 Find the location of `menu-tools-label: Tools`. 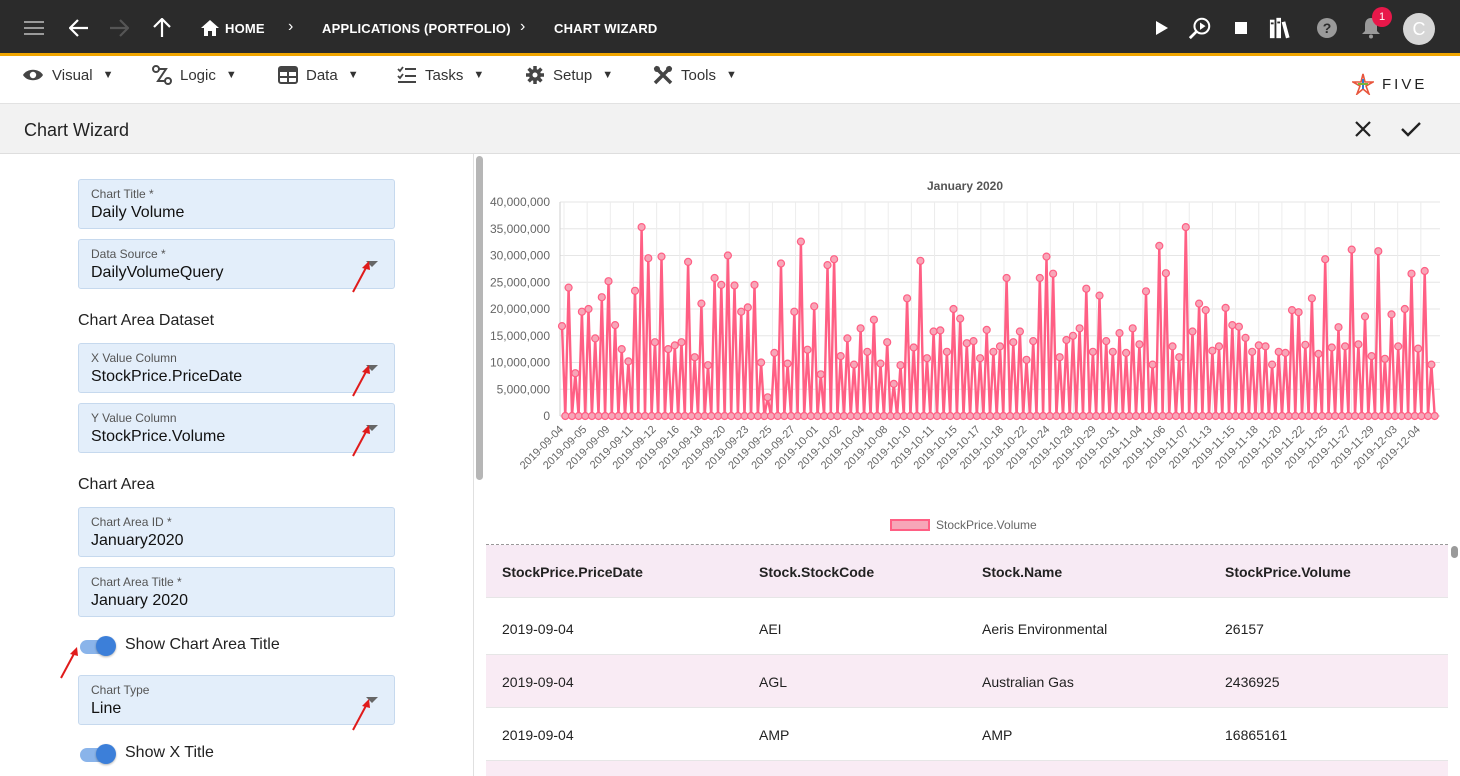

menu-tools-label: Tools is located at coordinates (699, 75).